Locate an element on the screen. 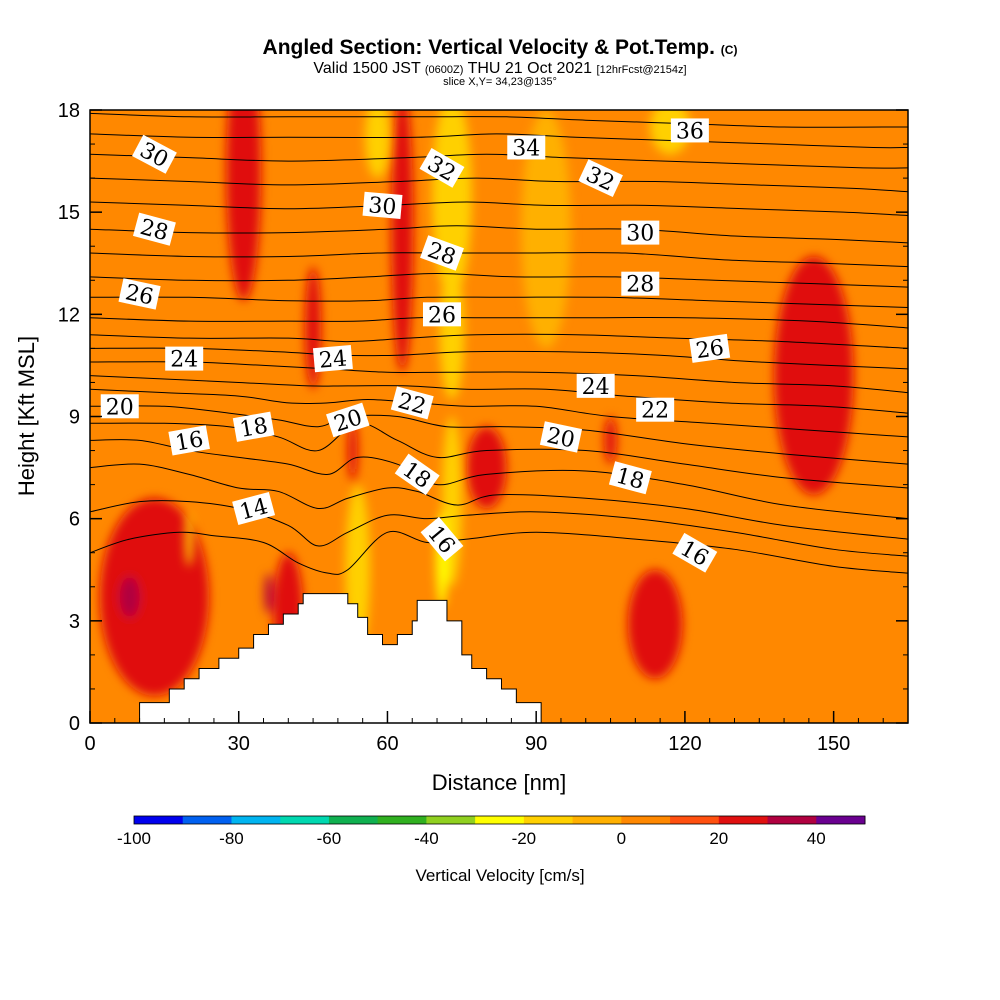 This screenshot has height=1000, width=1000. contour-label-text: 24 is located at coordinates (333, 359).